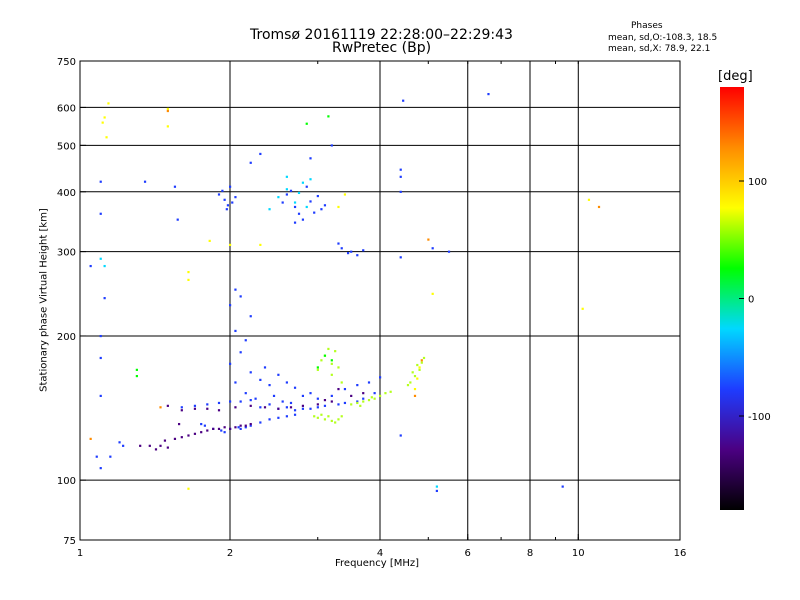 This screenshot has width=800, height=600. What do you see at coordinates (80, 553) in the screenshot?
I see `x-tick-label: 1` at bounding box center [80, 553].